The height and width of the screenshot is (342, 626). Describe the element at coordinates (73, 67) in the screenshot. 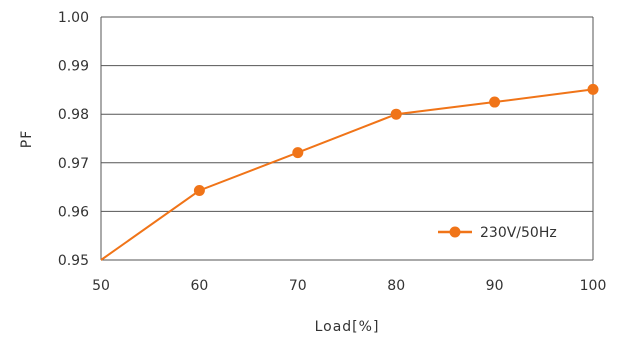

I see `y-tick-label: 0.99` at that location.